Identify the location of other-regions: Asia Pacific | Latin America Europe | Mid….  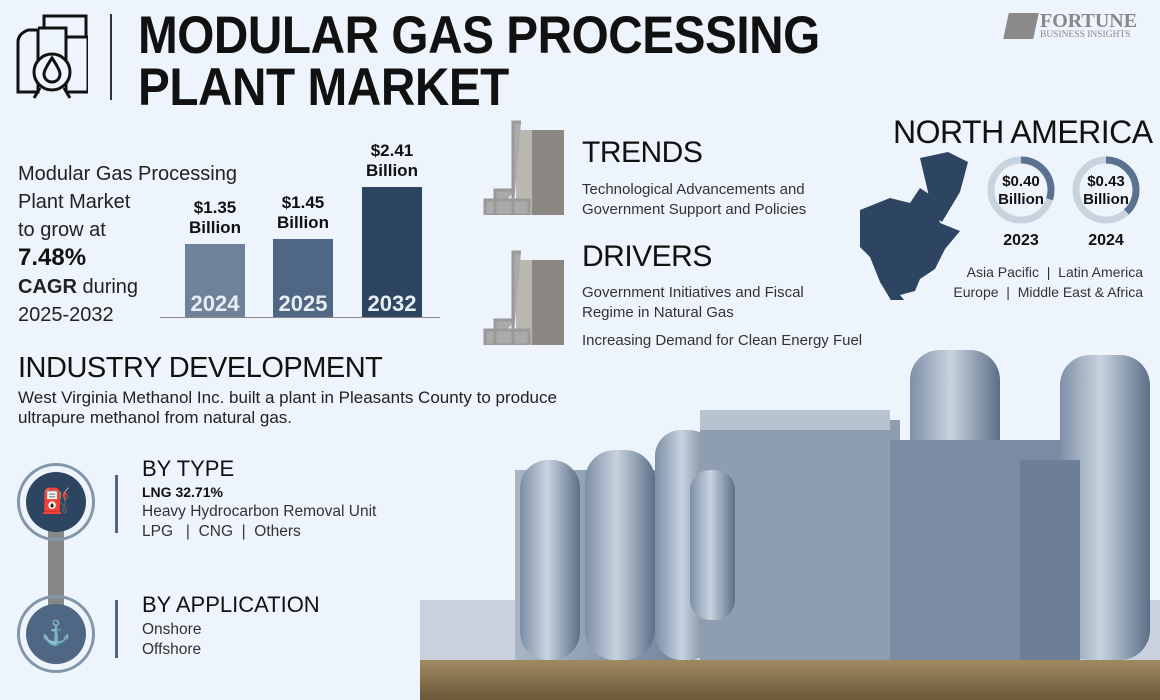
(1048, 282).